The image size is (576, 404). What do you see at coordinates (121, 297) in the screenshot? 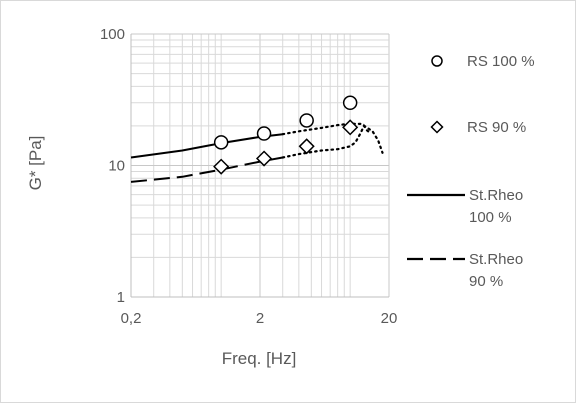
I see `y-tick-label: 1` at bounding box center [121, 297].